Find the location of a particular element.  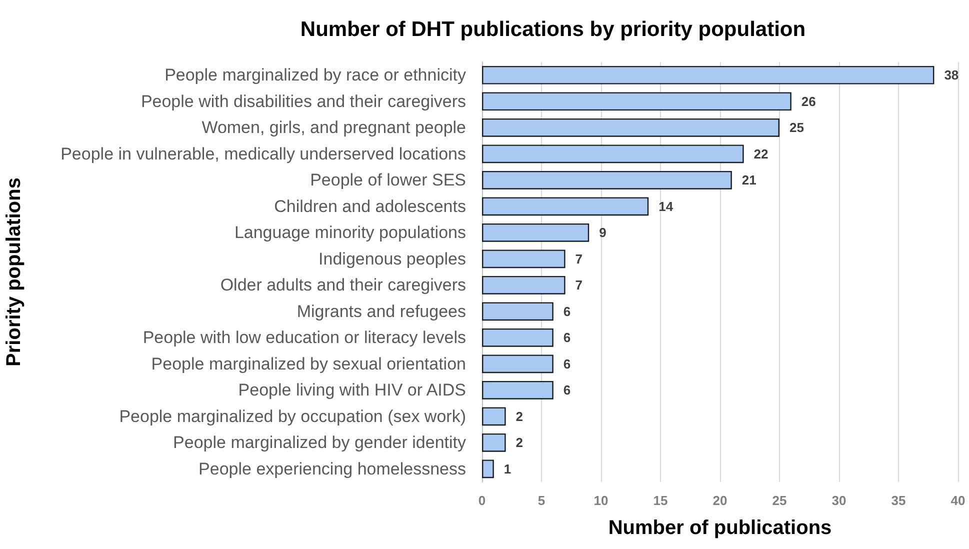

y-tick-label: Migrants and refugees is located at coordinates (381, 311).